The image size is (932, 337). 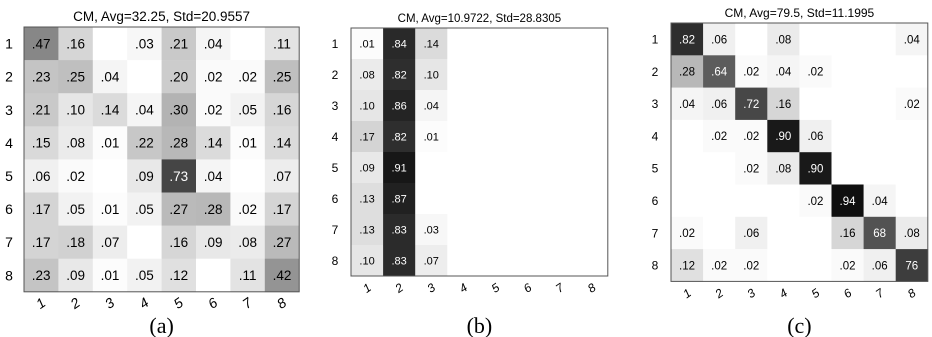 What do you see at coordinates (41, 303) in the screenshot?
I see `column-label: 1` at bounding box center [41, 303].